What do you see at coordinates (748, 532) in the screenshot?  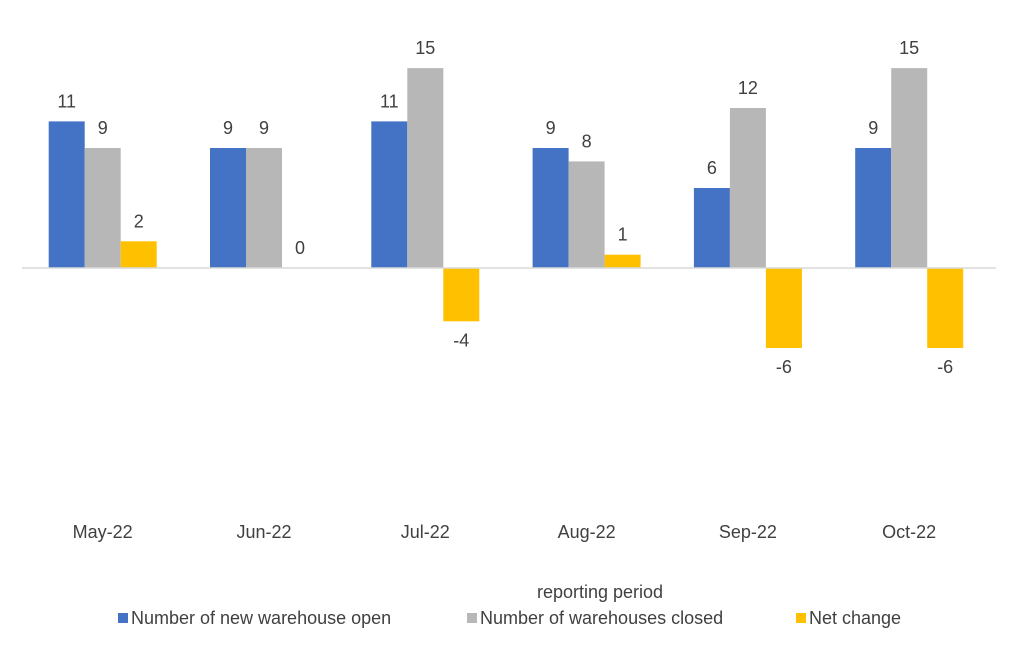 I see `x-tick-sep-22: Sep-22` at bounding box center [748, 532].